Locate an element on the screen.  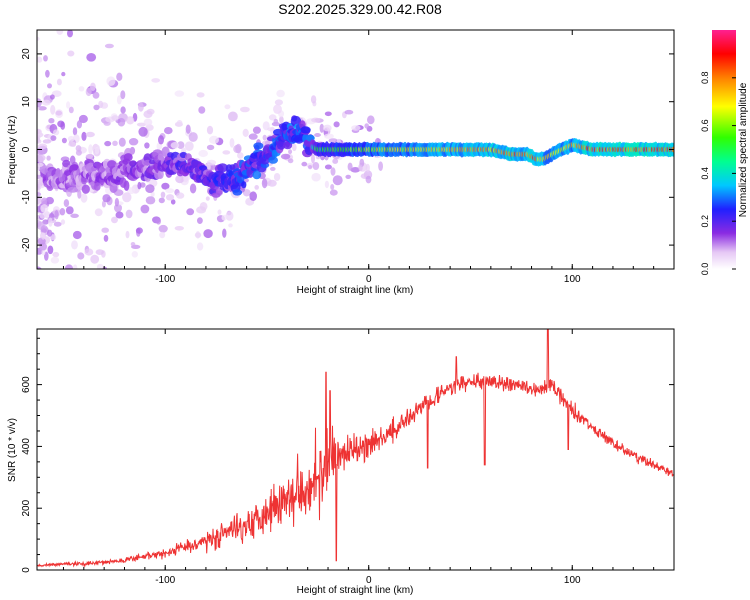
snr-x-label: Height of straight line (km) is located at coordinates (355, 590).